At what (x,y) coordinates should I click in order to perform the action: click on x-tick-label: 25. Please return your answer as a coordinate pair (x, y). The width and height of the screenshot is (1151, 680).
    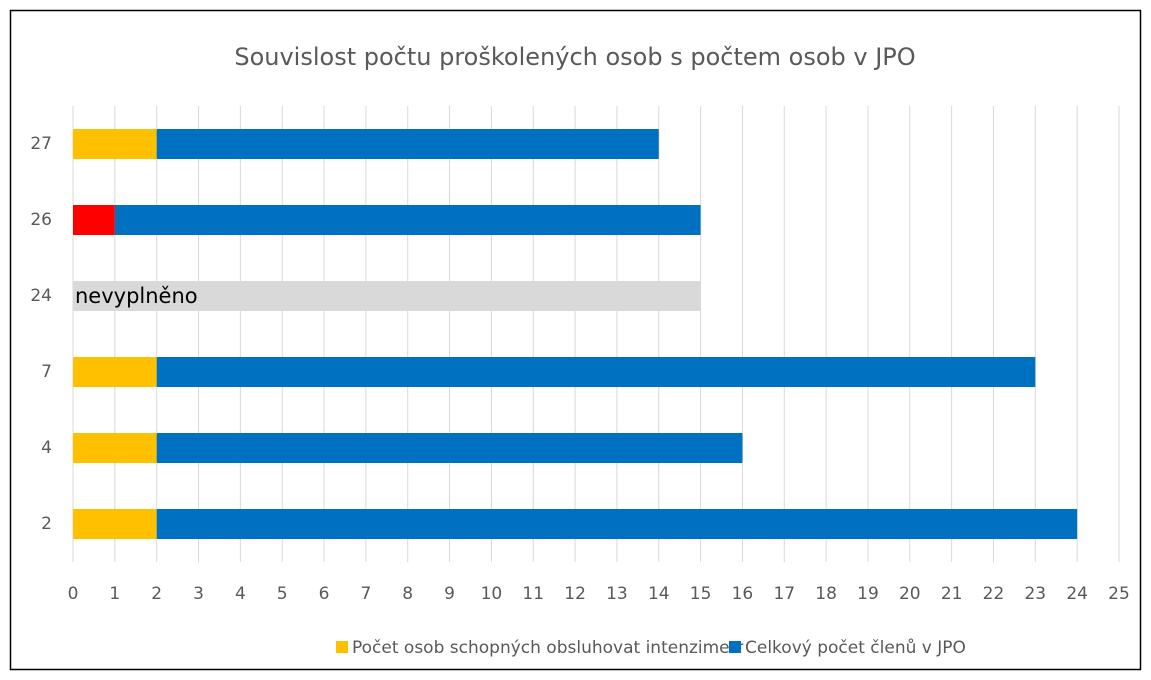
    Looking at the image, I should click on (1119, 594).